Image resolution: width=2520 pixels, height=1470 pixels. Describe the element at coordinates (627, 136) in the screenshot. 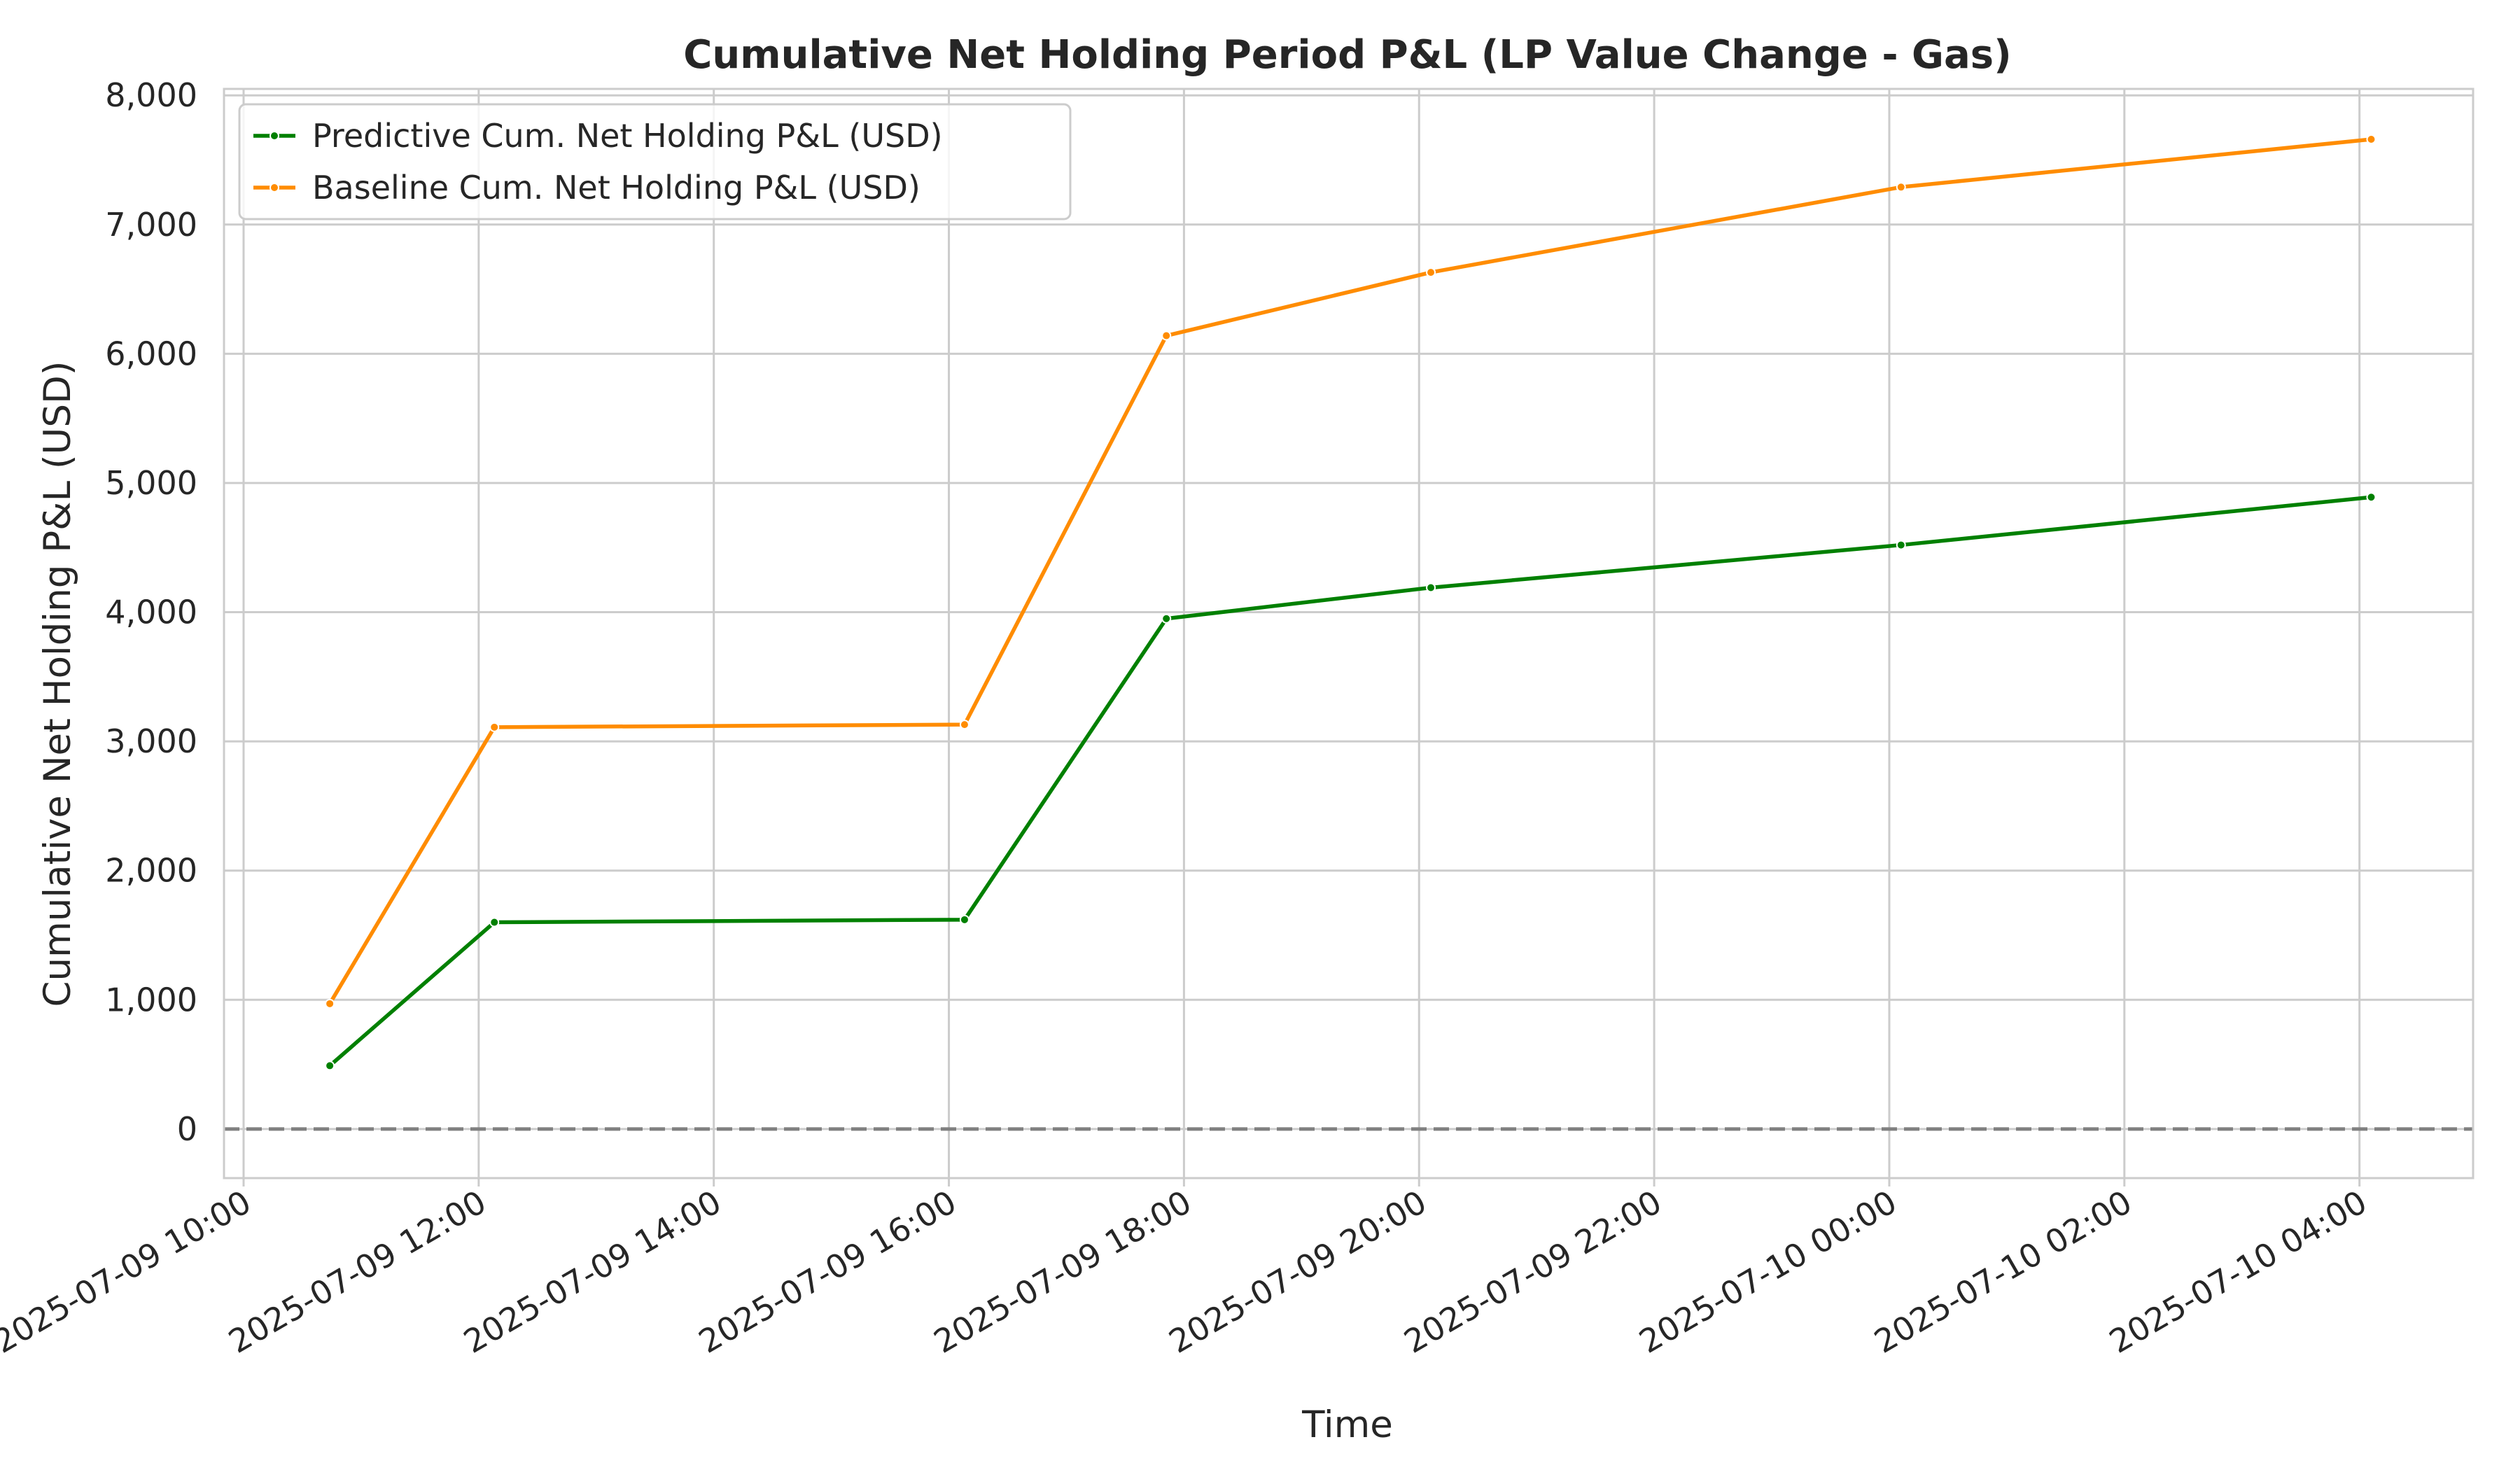

I see `legend-label: Predictive Cum. Net Holding P&L (USD)` at that location.